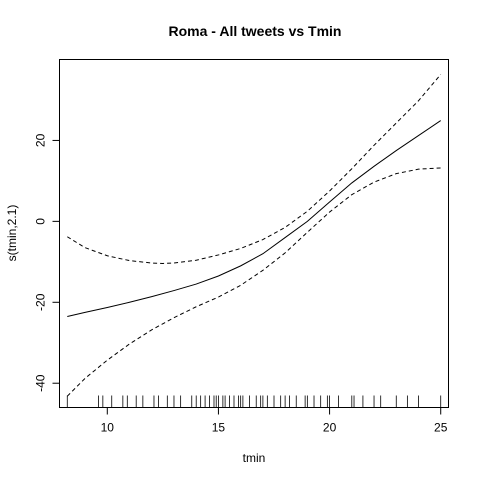  What do you see at coordinates (255, 31) in the screenshot?
I see `chart-title: Roma - All tweets vs Tmin` at bounding box center [255, 31].